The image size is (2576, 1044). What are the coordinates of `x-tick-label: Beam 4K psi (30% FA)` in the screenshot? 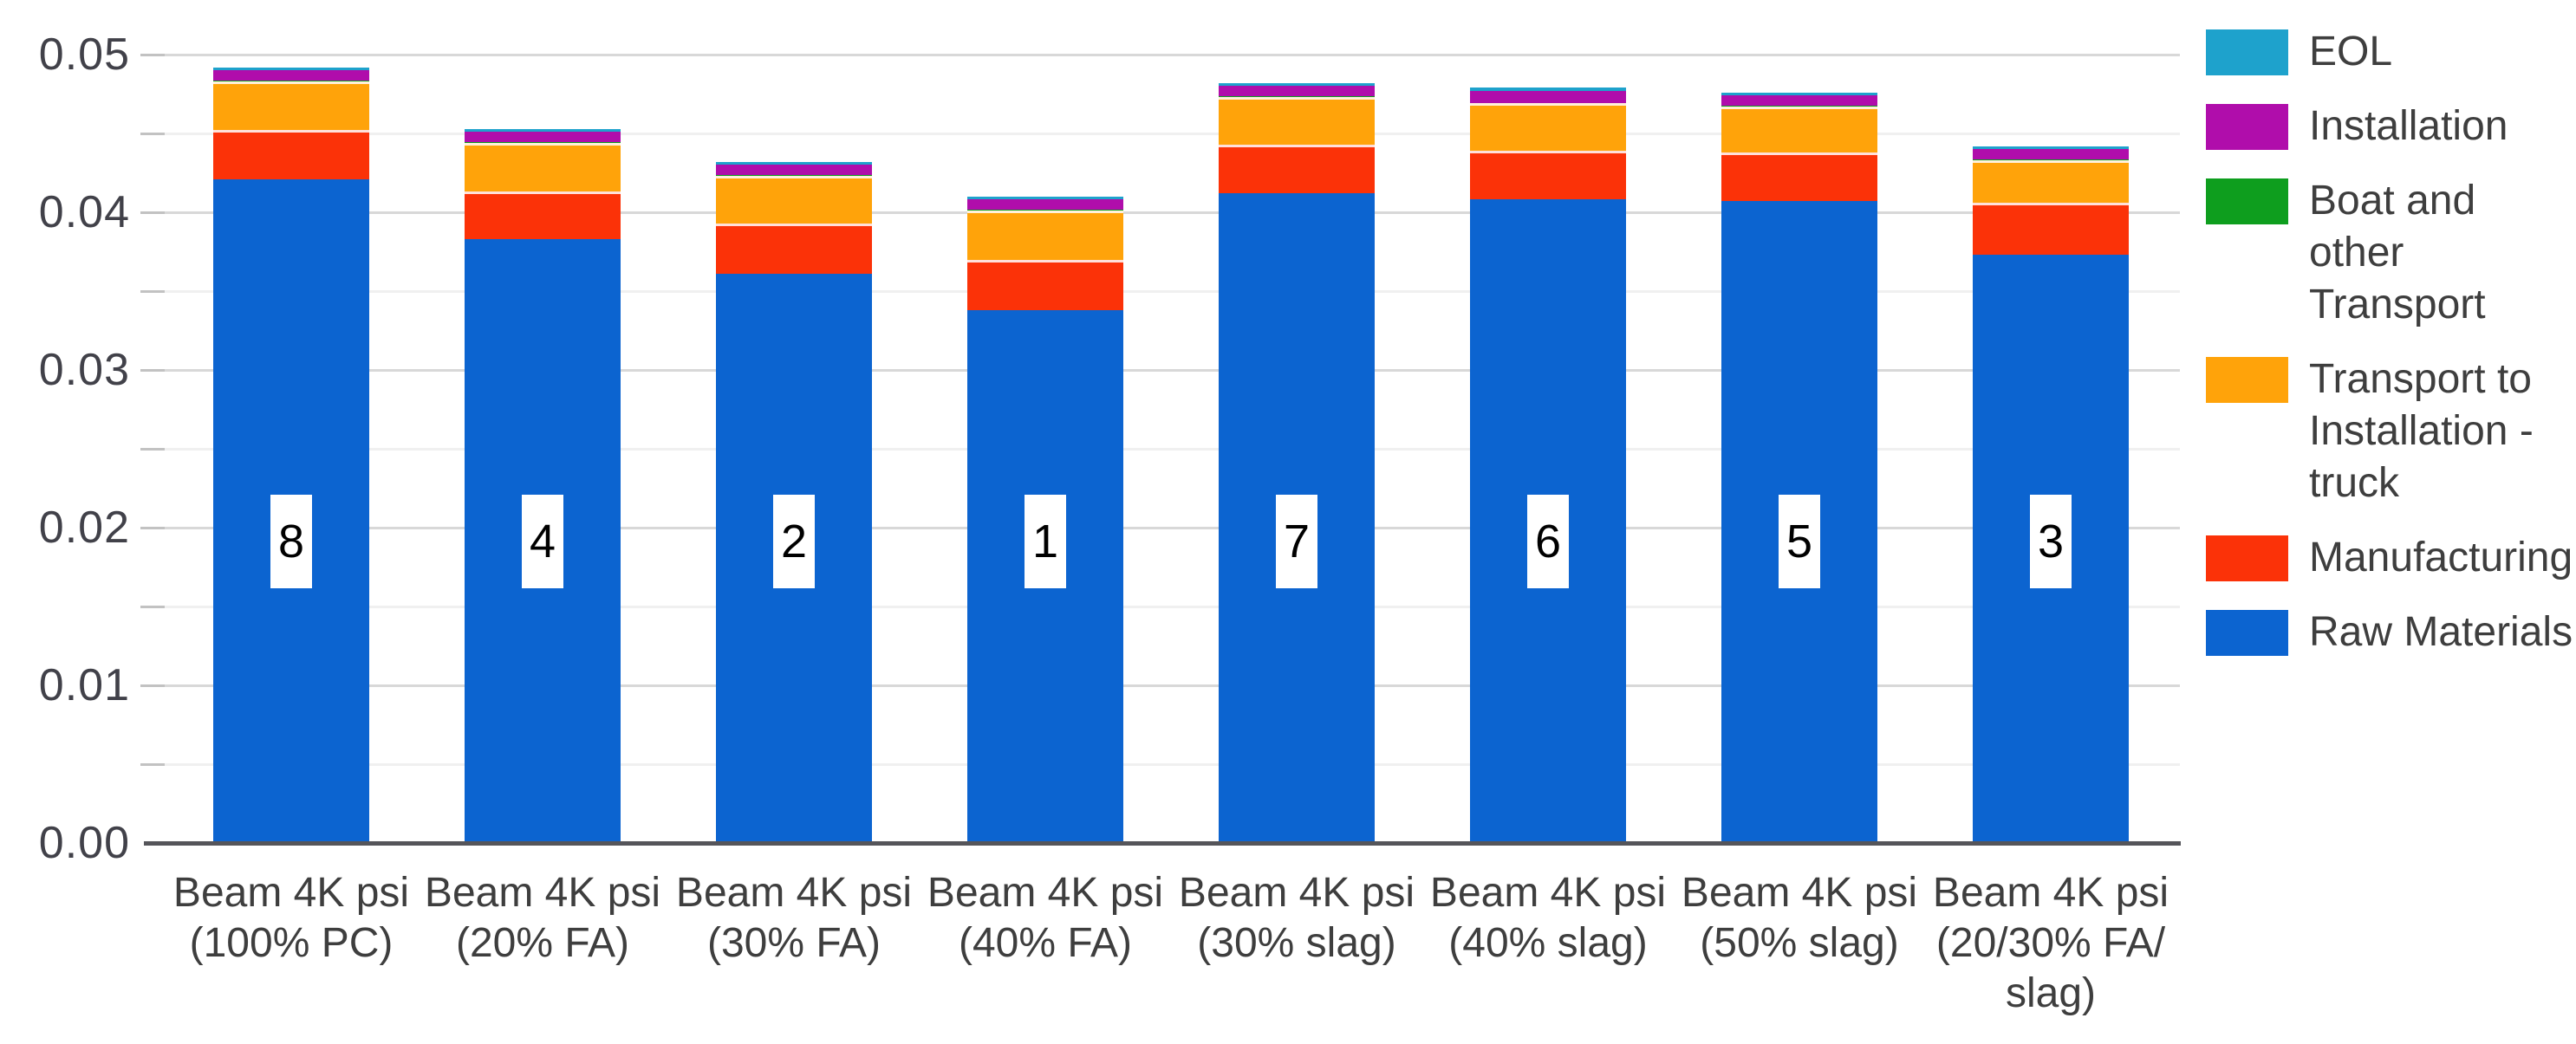 It's located at (794, 919).